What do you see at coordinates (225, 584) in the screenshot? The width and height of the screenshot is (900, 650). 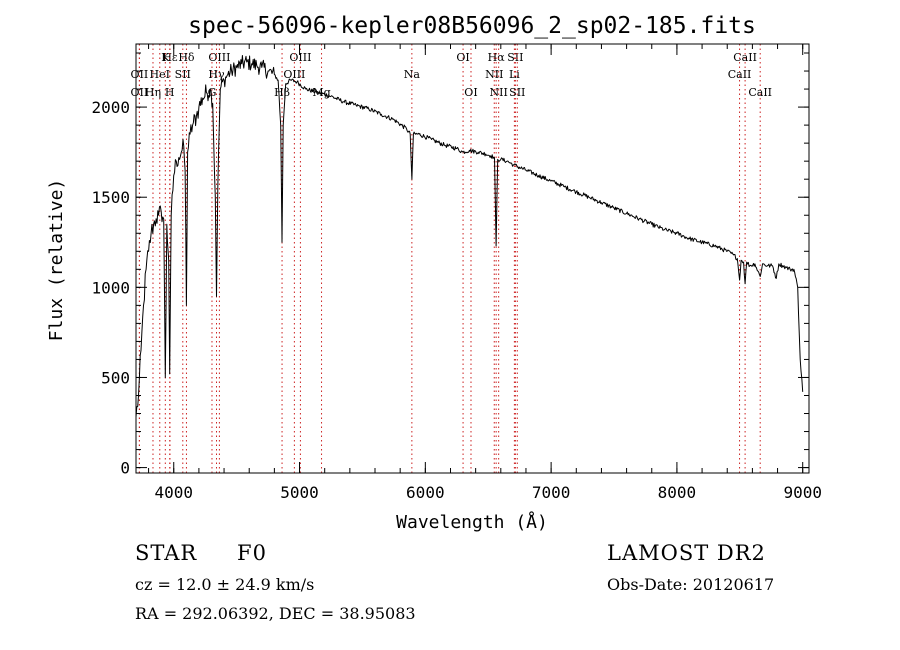 I see `redshift-value: cz = 12.0 ± 24.9 km/s` at bounding box center [225, 584].